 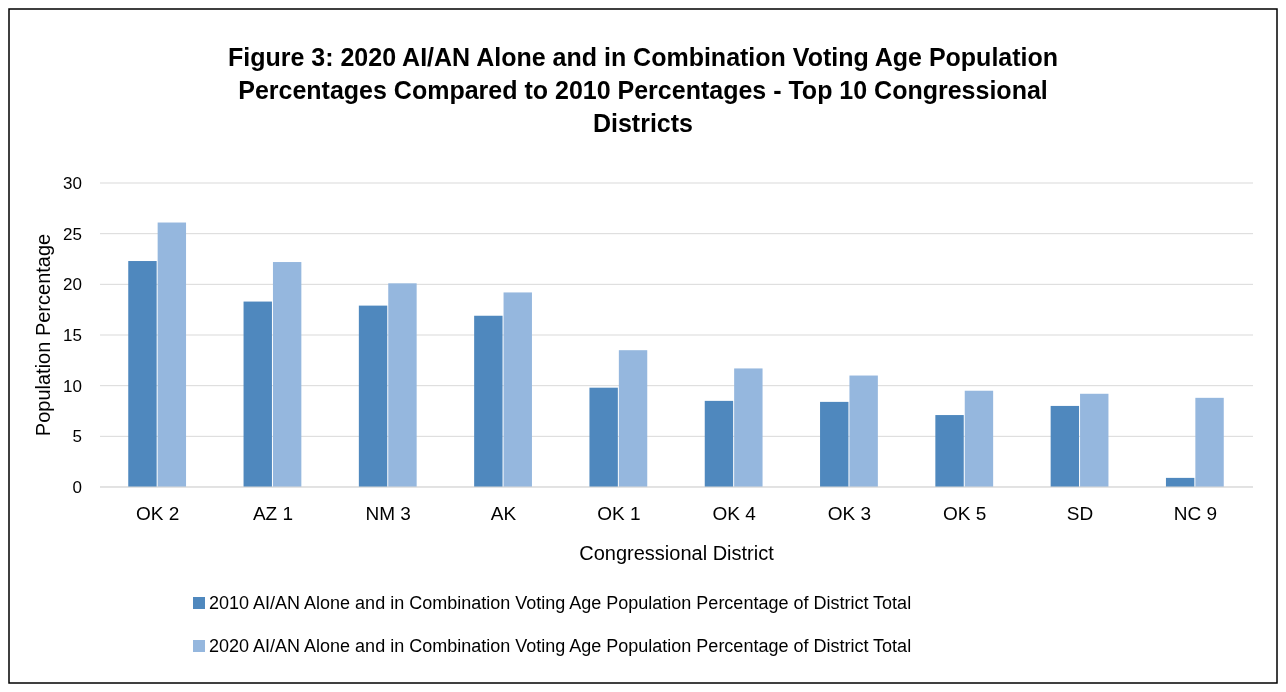 What do you see at coordinates (43, 335) in the screenshot?
I see `y-axis-title: Population Percentage` at bounding box center [43, 335].